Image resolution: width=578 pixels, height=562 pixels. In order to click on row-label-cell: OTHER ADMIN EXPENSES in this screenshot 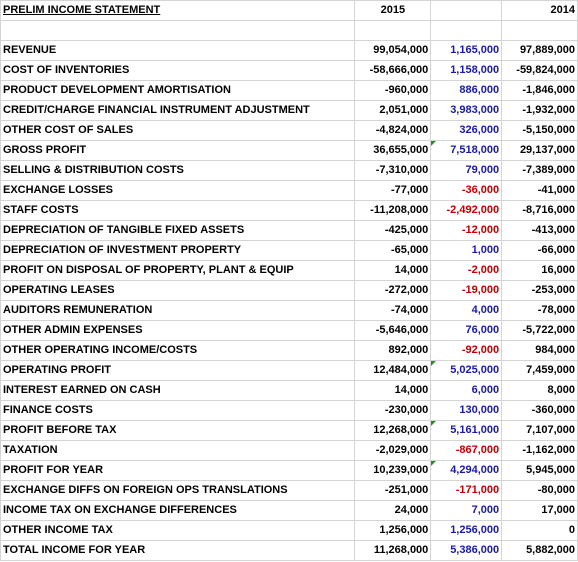, I will do `click(178, 330)`.